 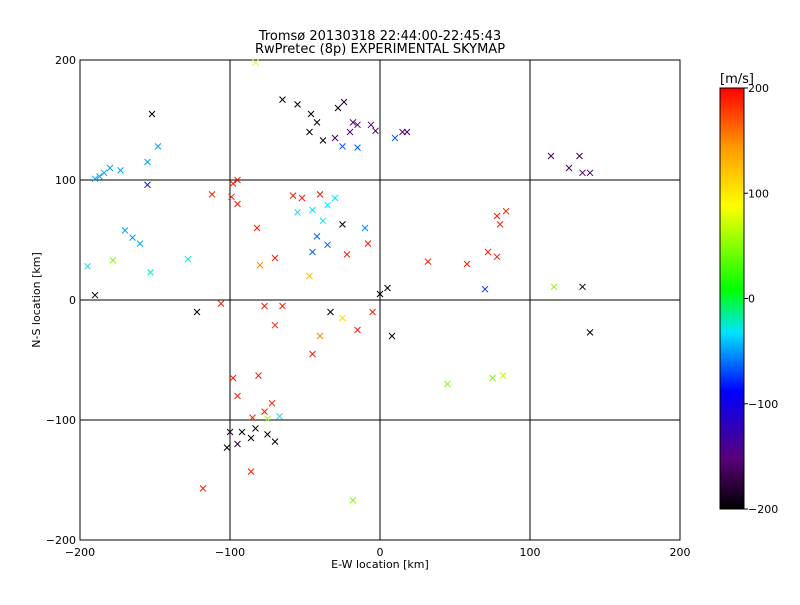 I want to click on x-axis-ticks: −200 −100 0 100 200, so click(x=378, y=552).